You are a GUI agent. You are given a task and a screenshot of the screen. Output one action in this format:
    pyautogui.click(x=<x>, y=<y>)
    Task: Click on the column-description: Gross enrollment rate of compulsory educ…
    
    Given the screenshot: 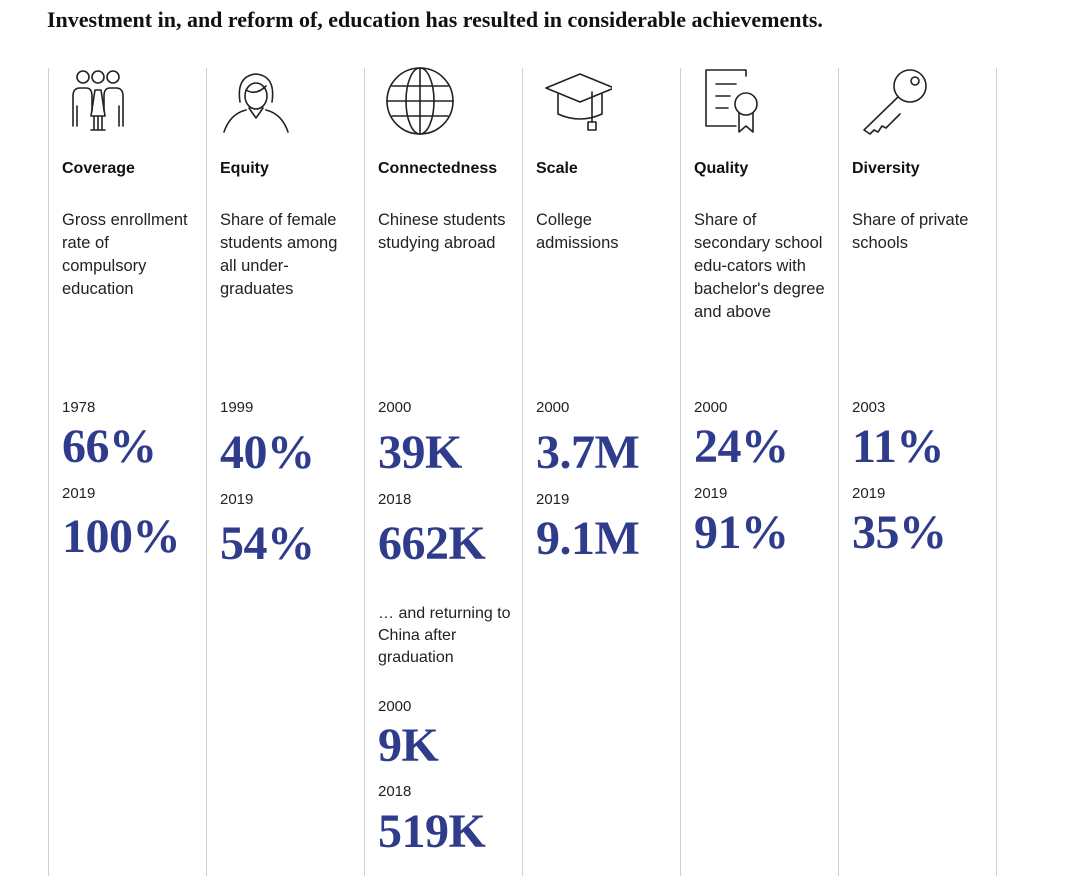 What is the action you would take?
    pyautogui.click(x=125, y=254)
    